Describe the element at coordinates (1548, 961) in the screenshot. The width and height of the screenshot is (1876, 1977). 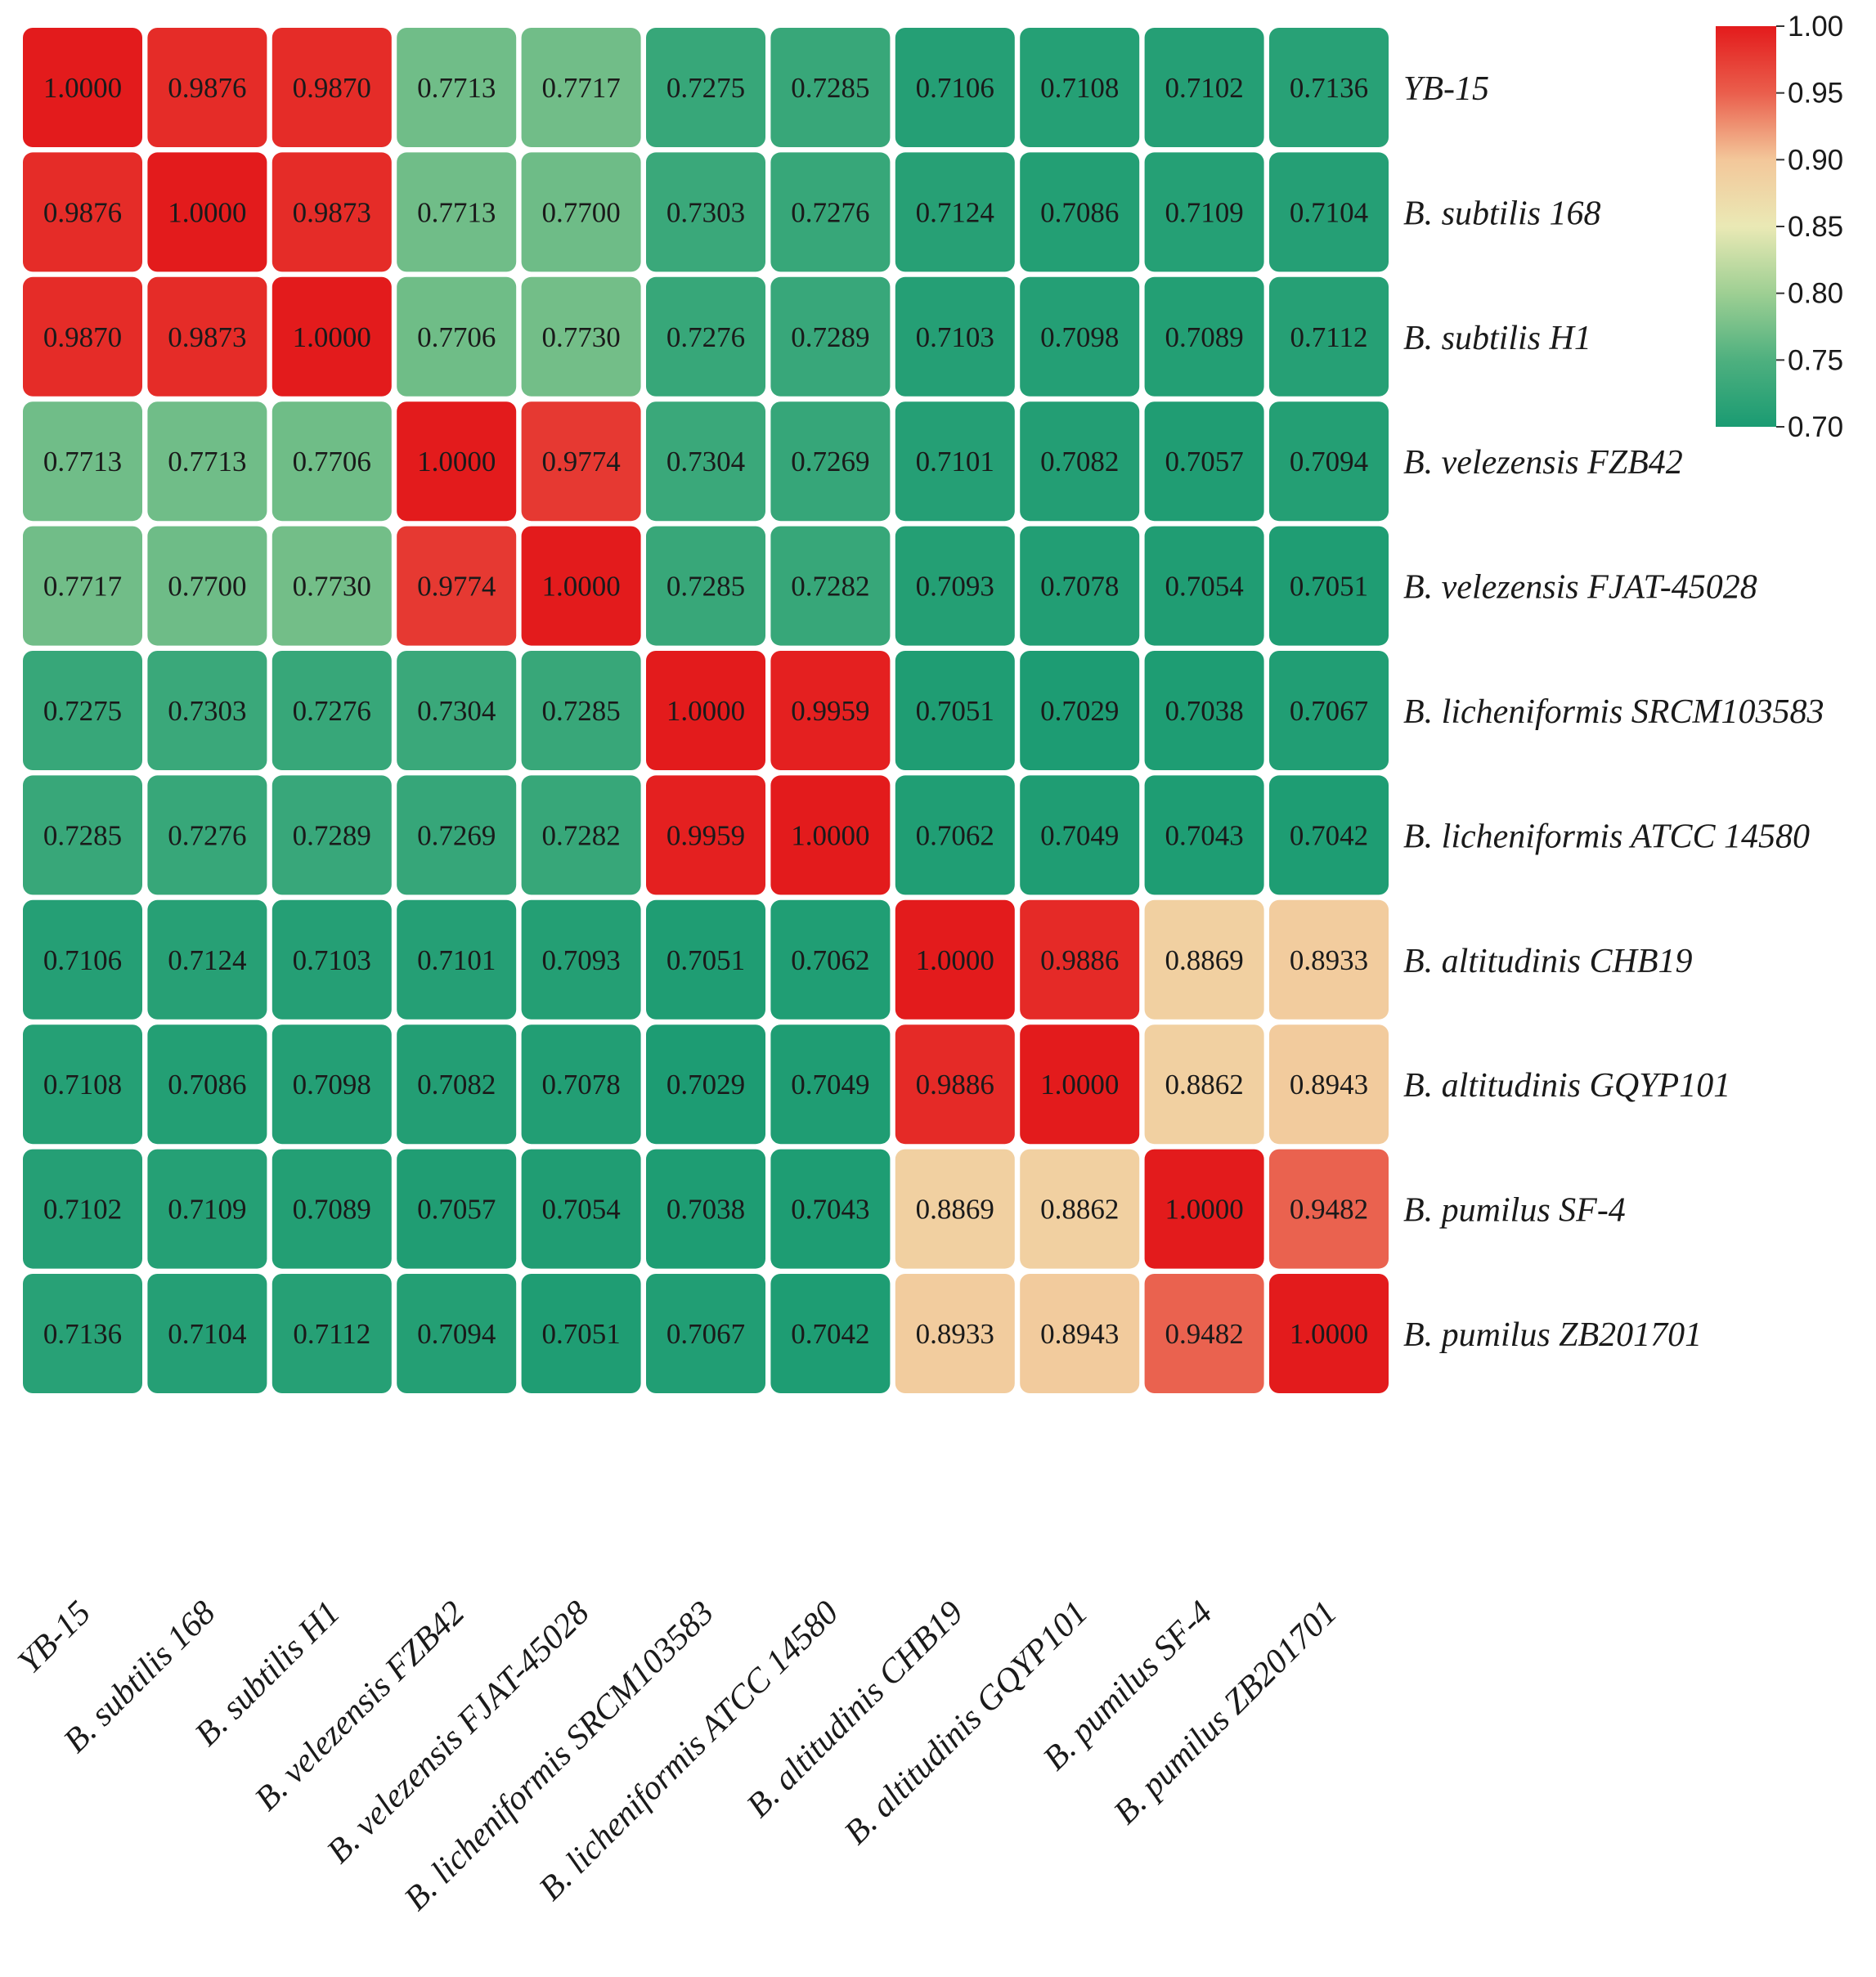
I see `row-label: B. altitudinis CHB19` at that location.